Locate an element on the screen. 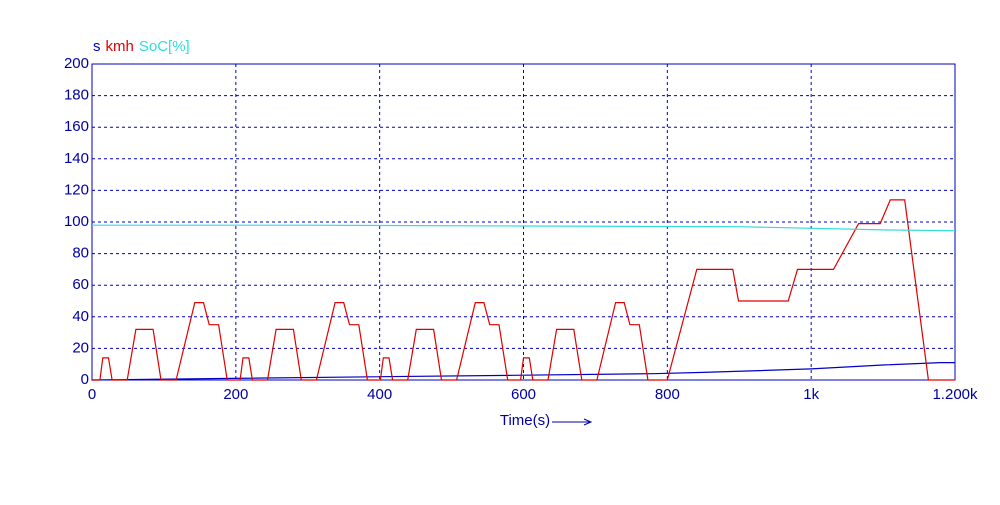 The image size is (1000, 505). y-tick-label: 100 is located at coordinates (76, 221).